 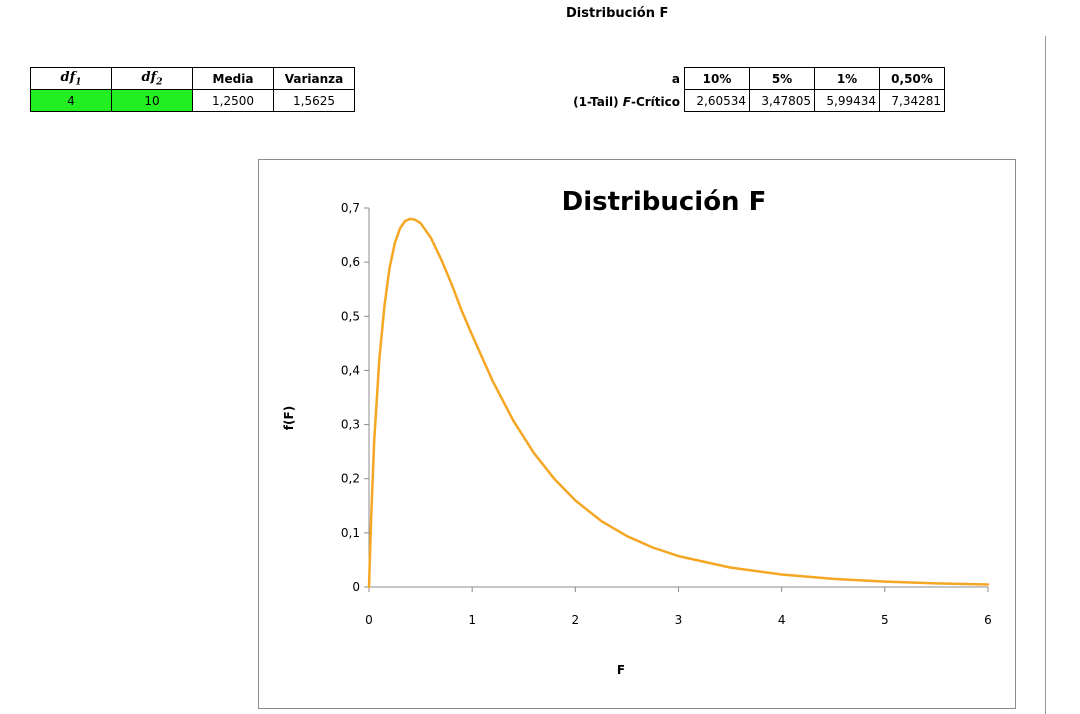 I want to click on x-tick-label: 2, so click(x=576, y=620).